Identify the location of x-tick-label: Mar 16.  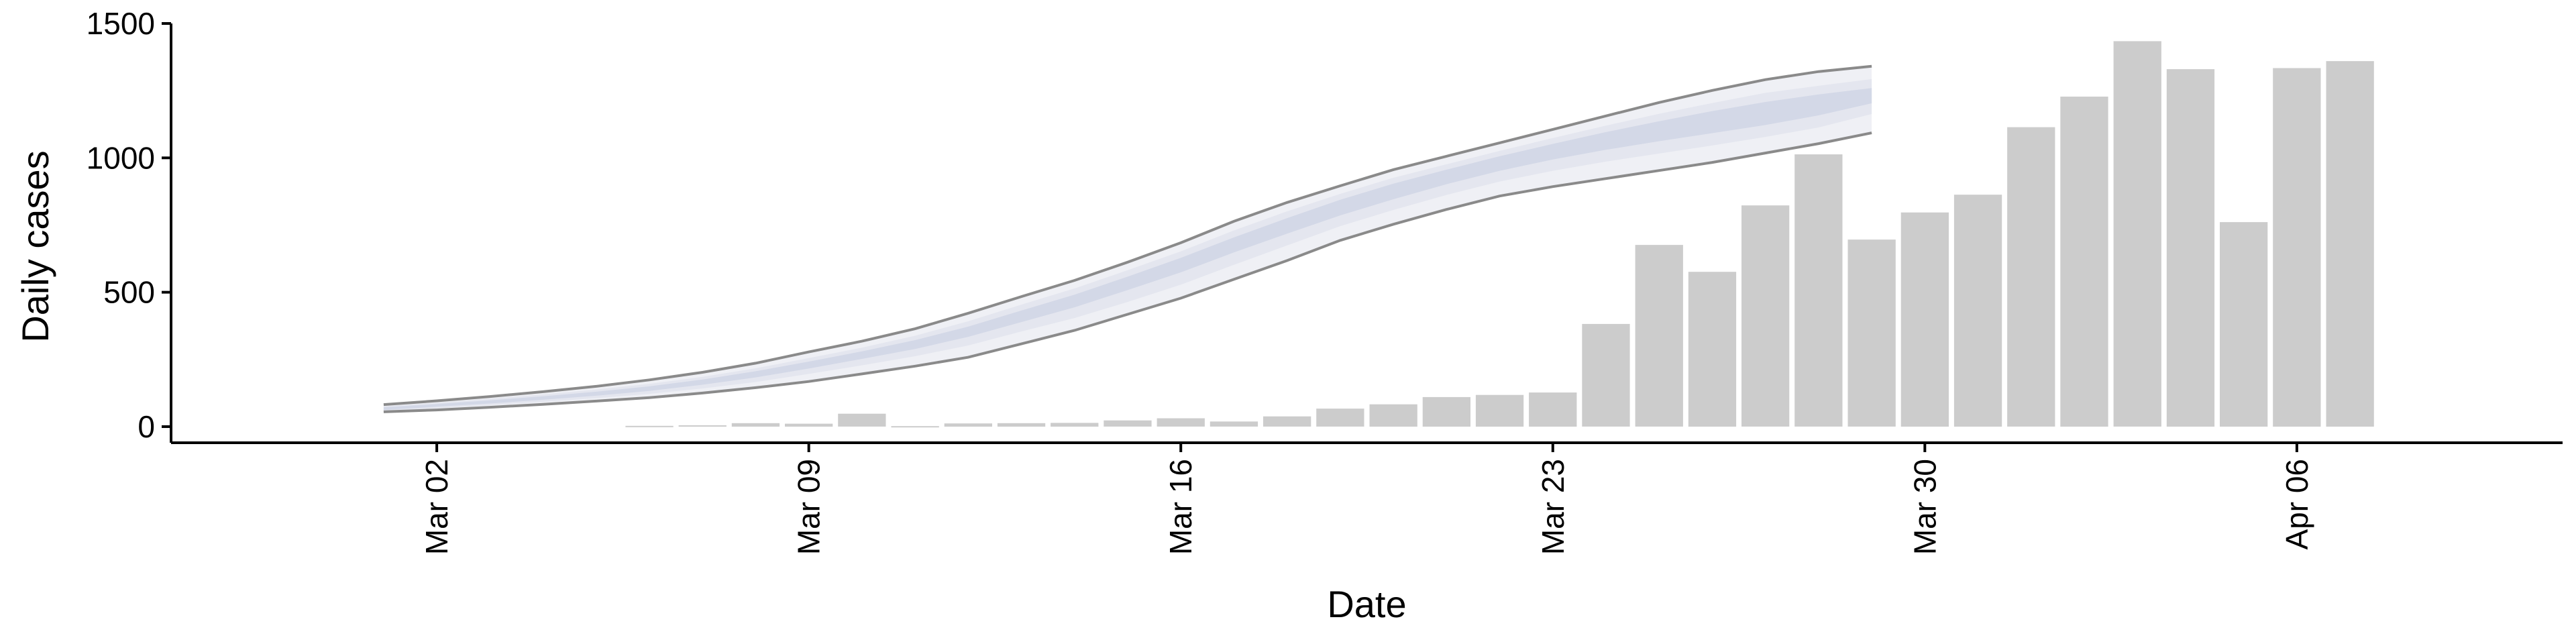
(1180, 507).